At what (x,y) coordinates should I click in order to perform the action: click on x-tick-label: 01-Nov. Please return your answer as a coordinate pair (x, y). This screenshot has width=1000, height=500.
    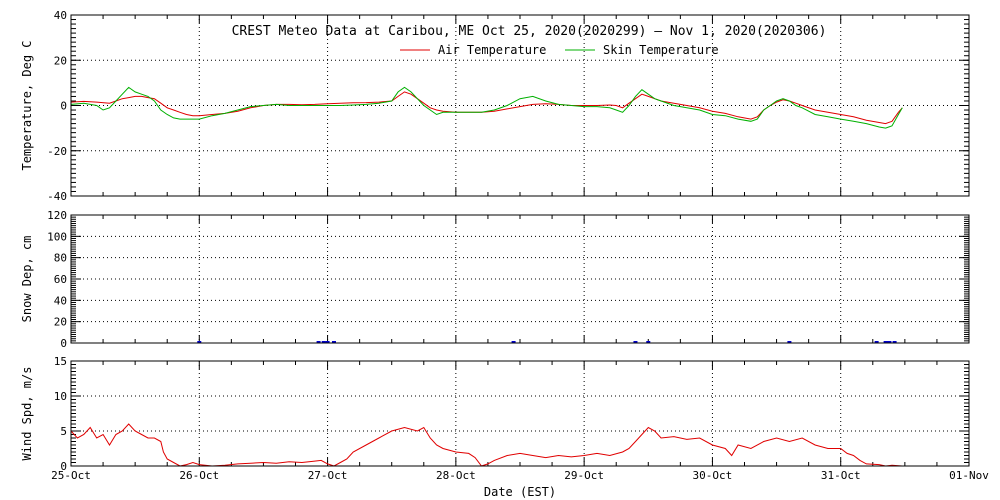
    Looking at the image, I should click on (969, 475).